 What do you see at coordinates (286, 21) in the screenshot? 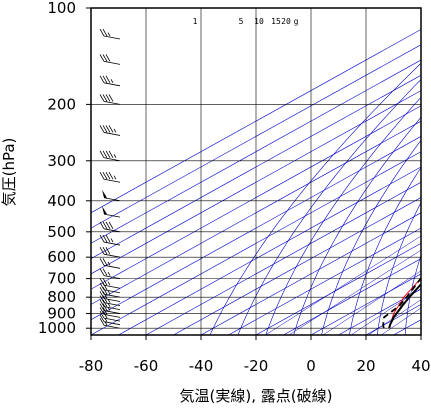
I see `mixing-ratio-label: 20` at bounding box center [286, 21].